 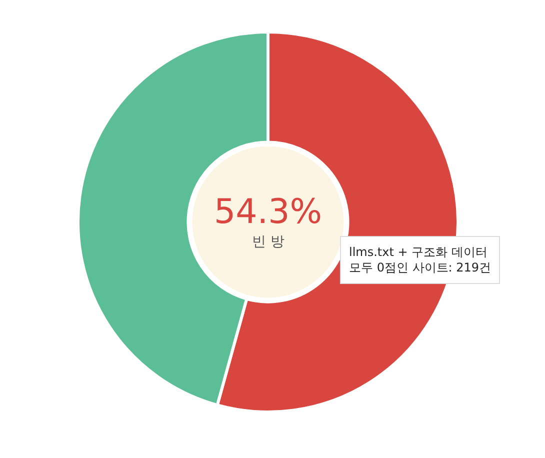 I want to click on text: 빈 방, so click(x=268, y=242).